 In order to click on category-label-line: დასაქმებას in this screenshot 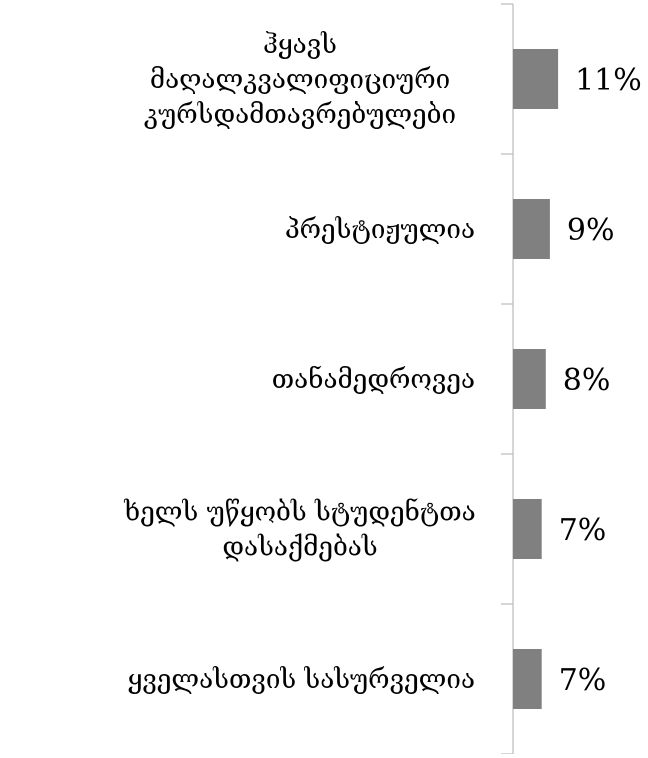, I will do `click(299, 548)`.